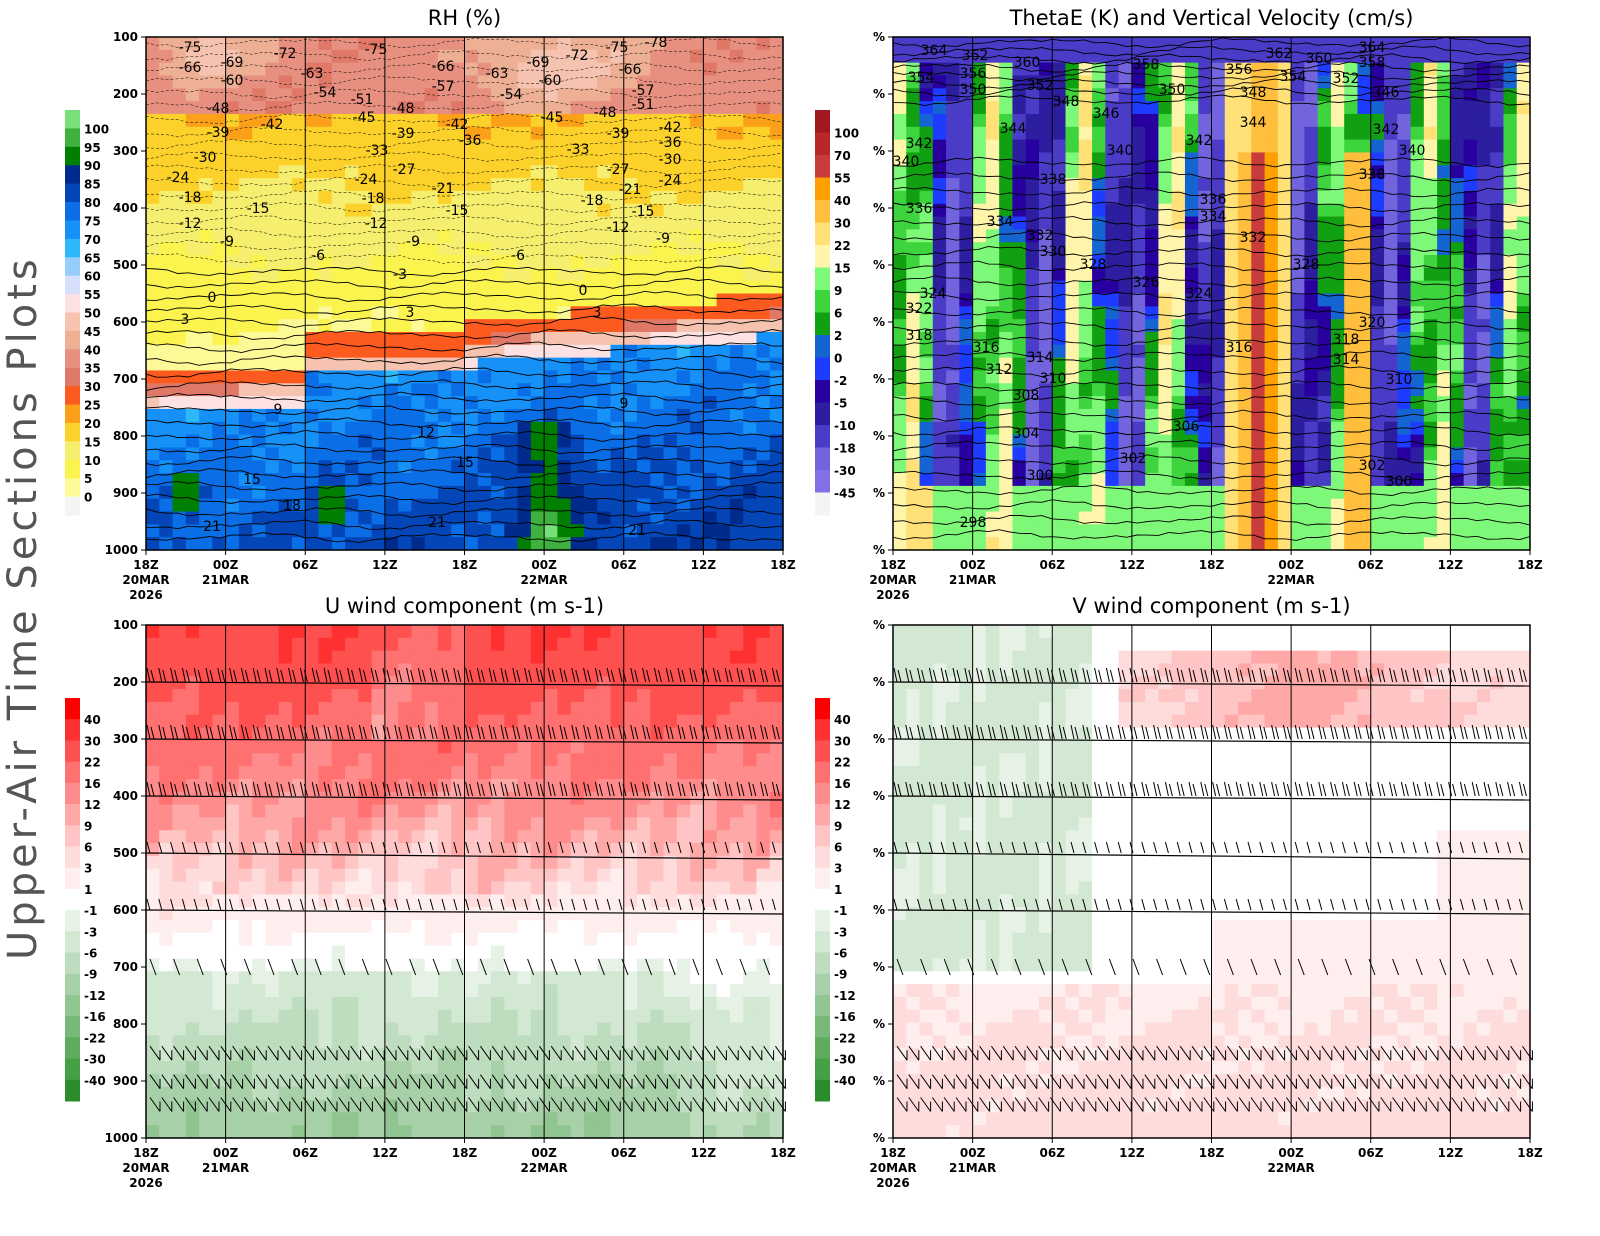  Describe the element at coordinates (544, 565) in the screenshot. I see `x-tick-label: 00Z` at that location.